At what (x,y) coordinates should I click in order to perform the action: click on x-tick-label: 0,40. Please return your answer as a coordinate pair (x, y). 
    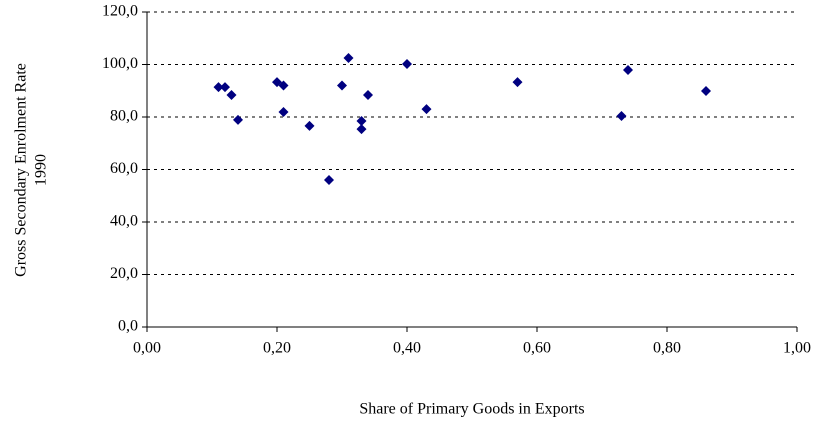
    Looking at the image, I should click on (407, 348).